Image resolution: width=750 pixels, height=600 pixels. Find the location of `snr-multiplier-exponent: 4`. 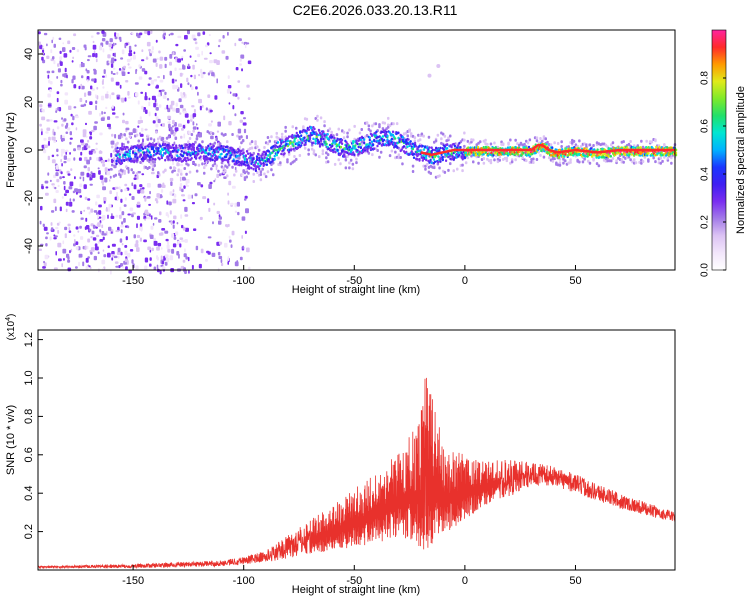

snr-multiplier-exponent: 4 is located at coordinates (8, 319).